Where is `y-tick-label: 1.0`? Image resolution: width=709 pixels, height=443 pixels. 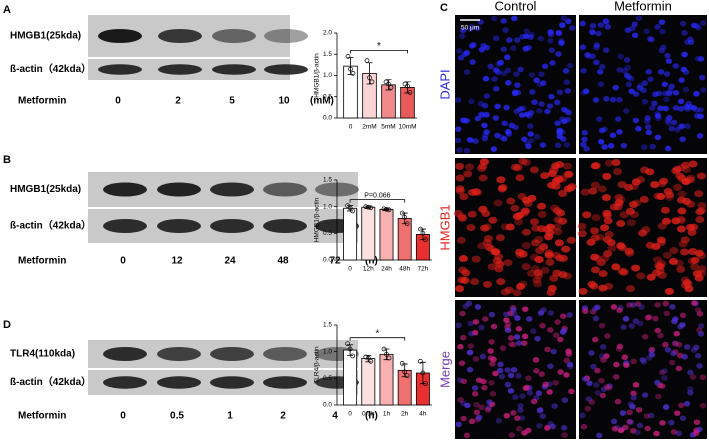
y-tick-label: 1.0 is located at coordinates (327, 206).